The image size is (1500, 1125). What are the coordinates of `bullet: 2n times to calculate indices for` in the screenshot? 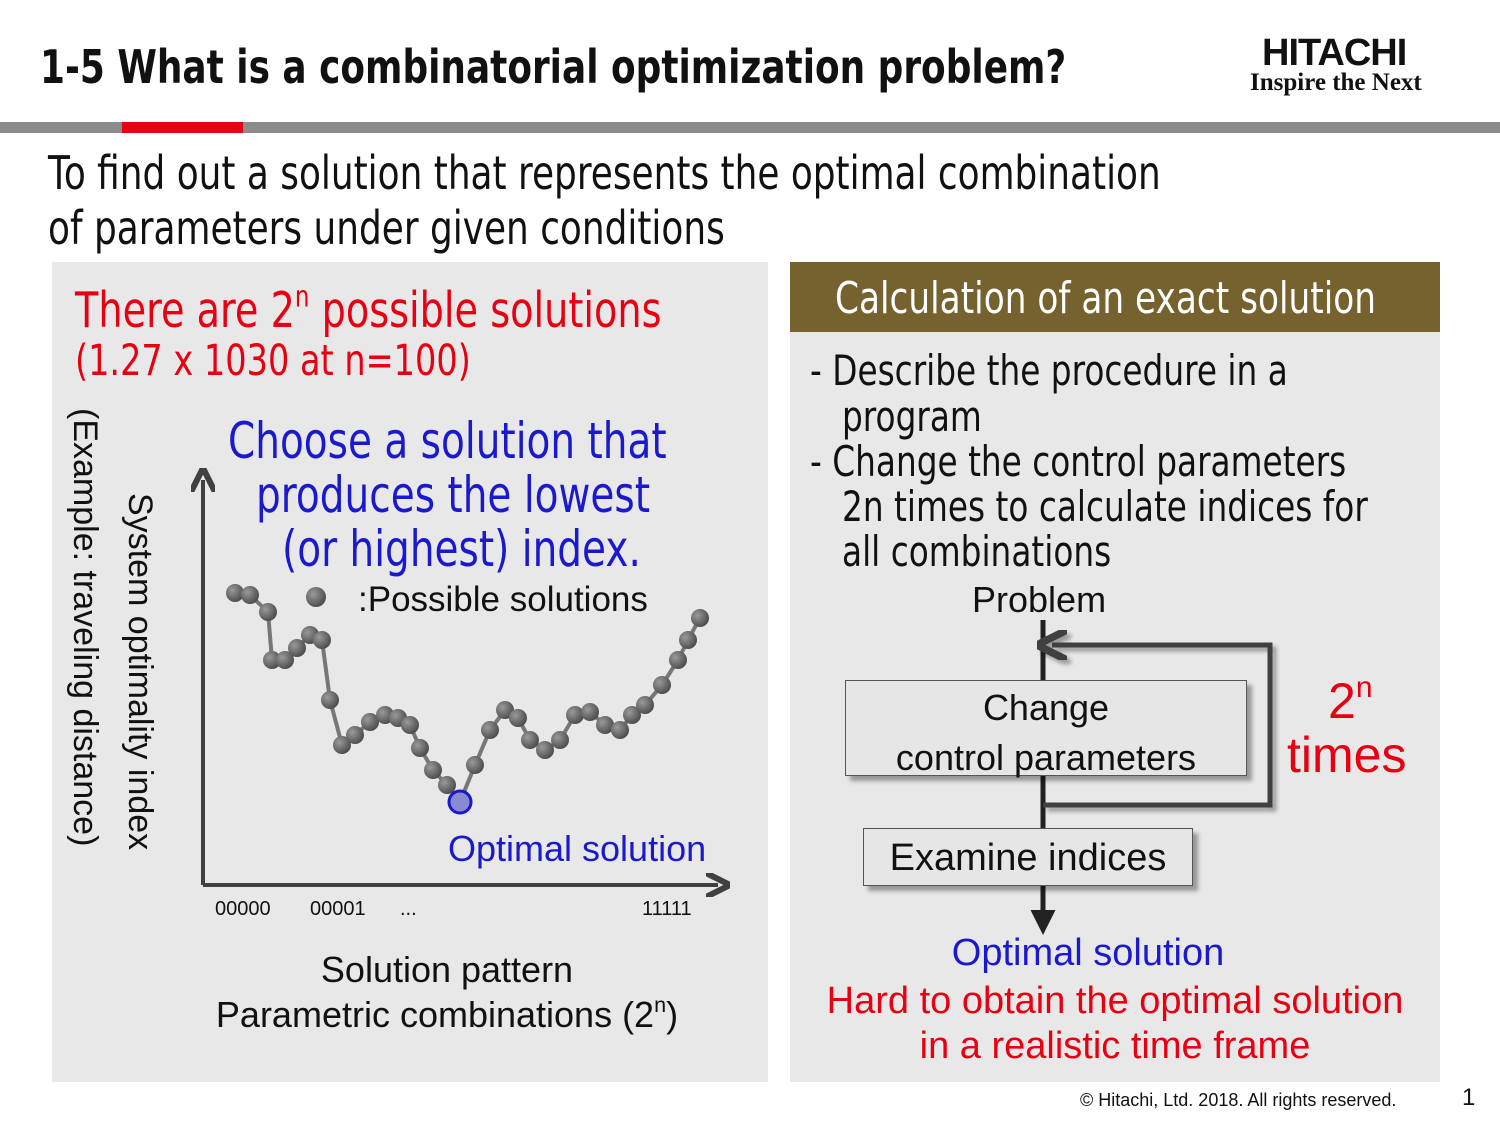 It's located at (1105, 506).